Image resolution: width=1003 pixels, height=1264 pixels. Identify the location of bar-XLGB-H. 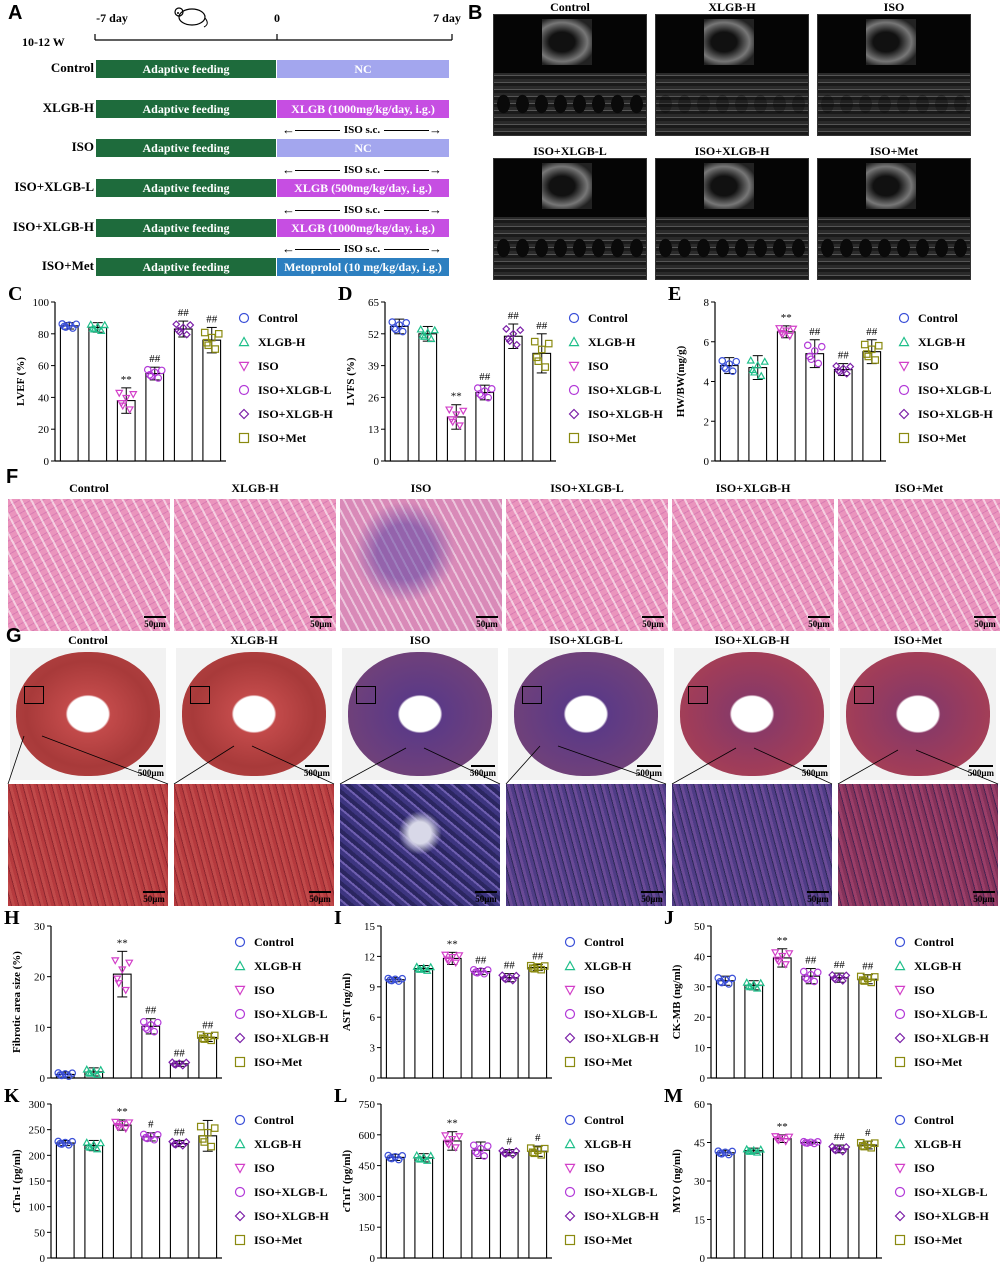
(754, 1204).